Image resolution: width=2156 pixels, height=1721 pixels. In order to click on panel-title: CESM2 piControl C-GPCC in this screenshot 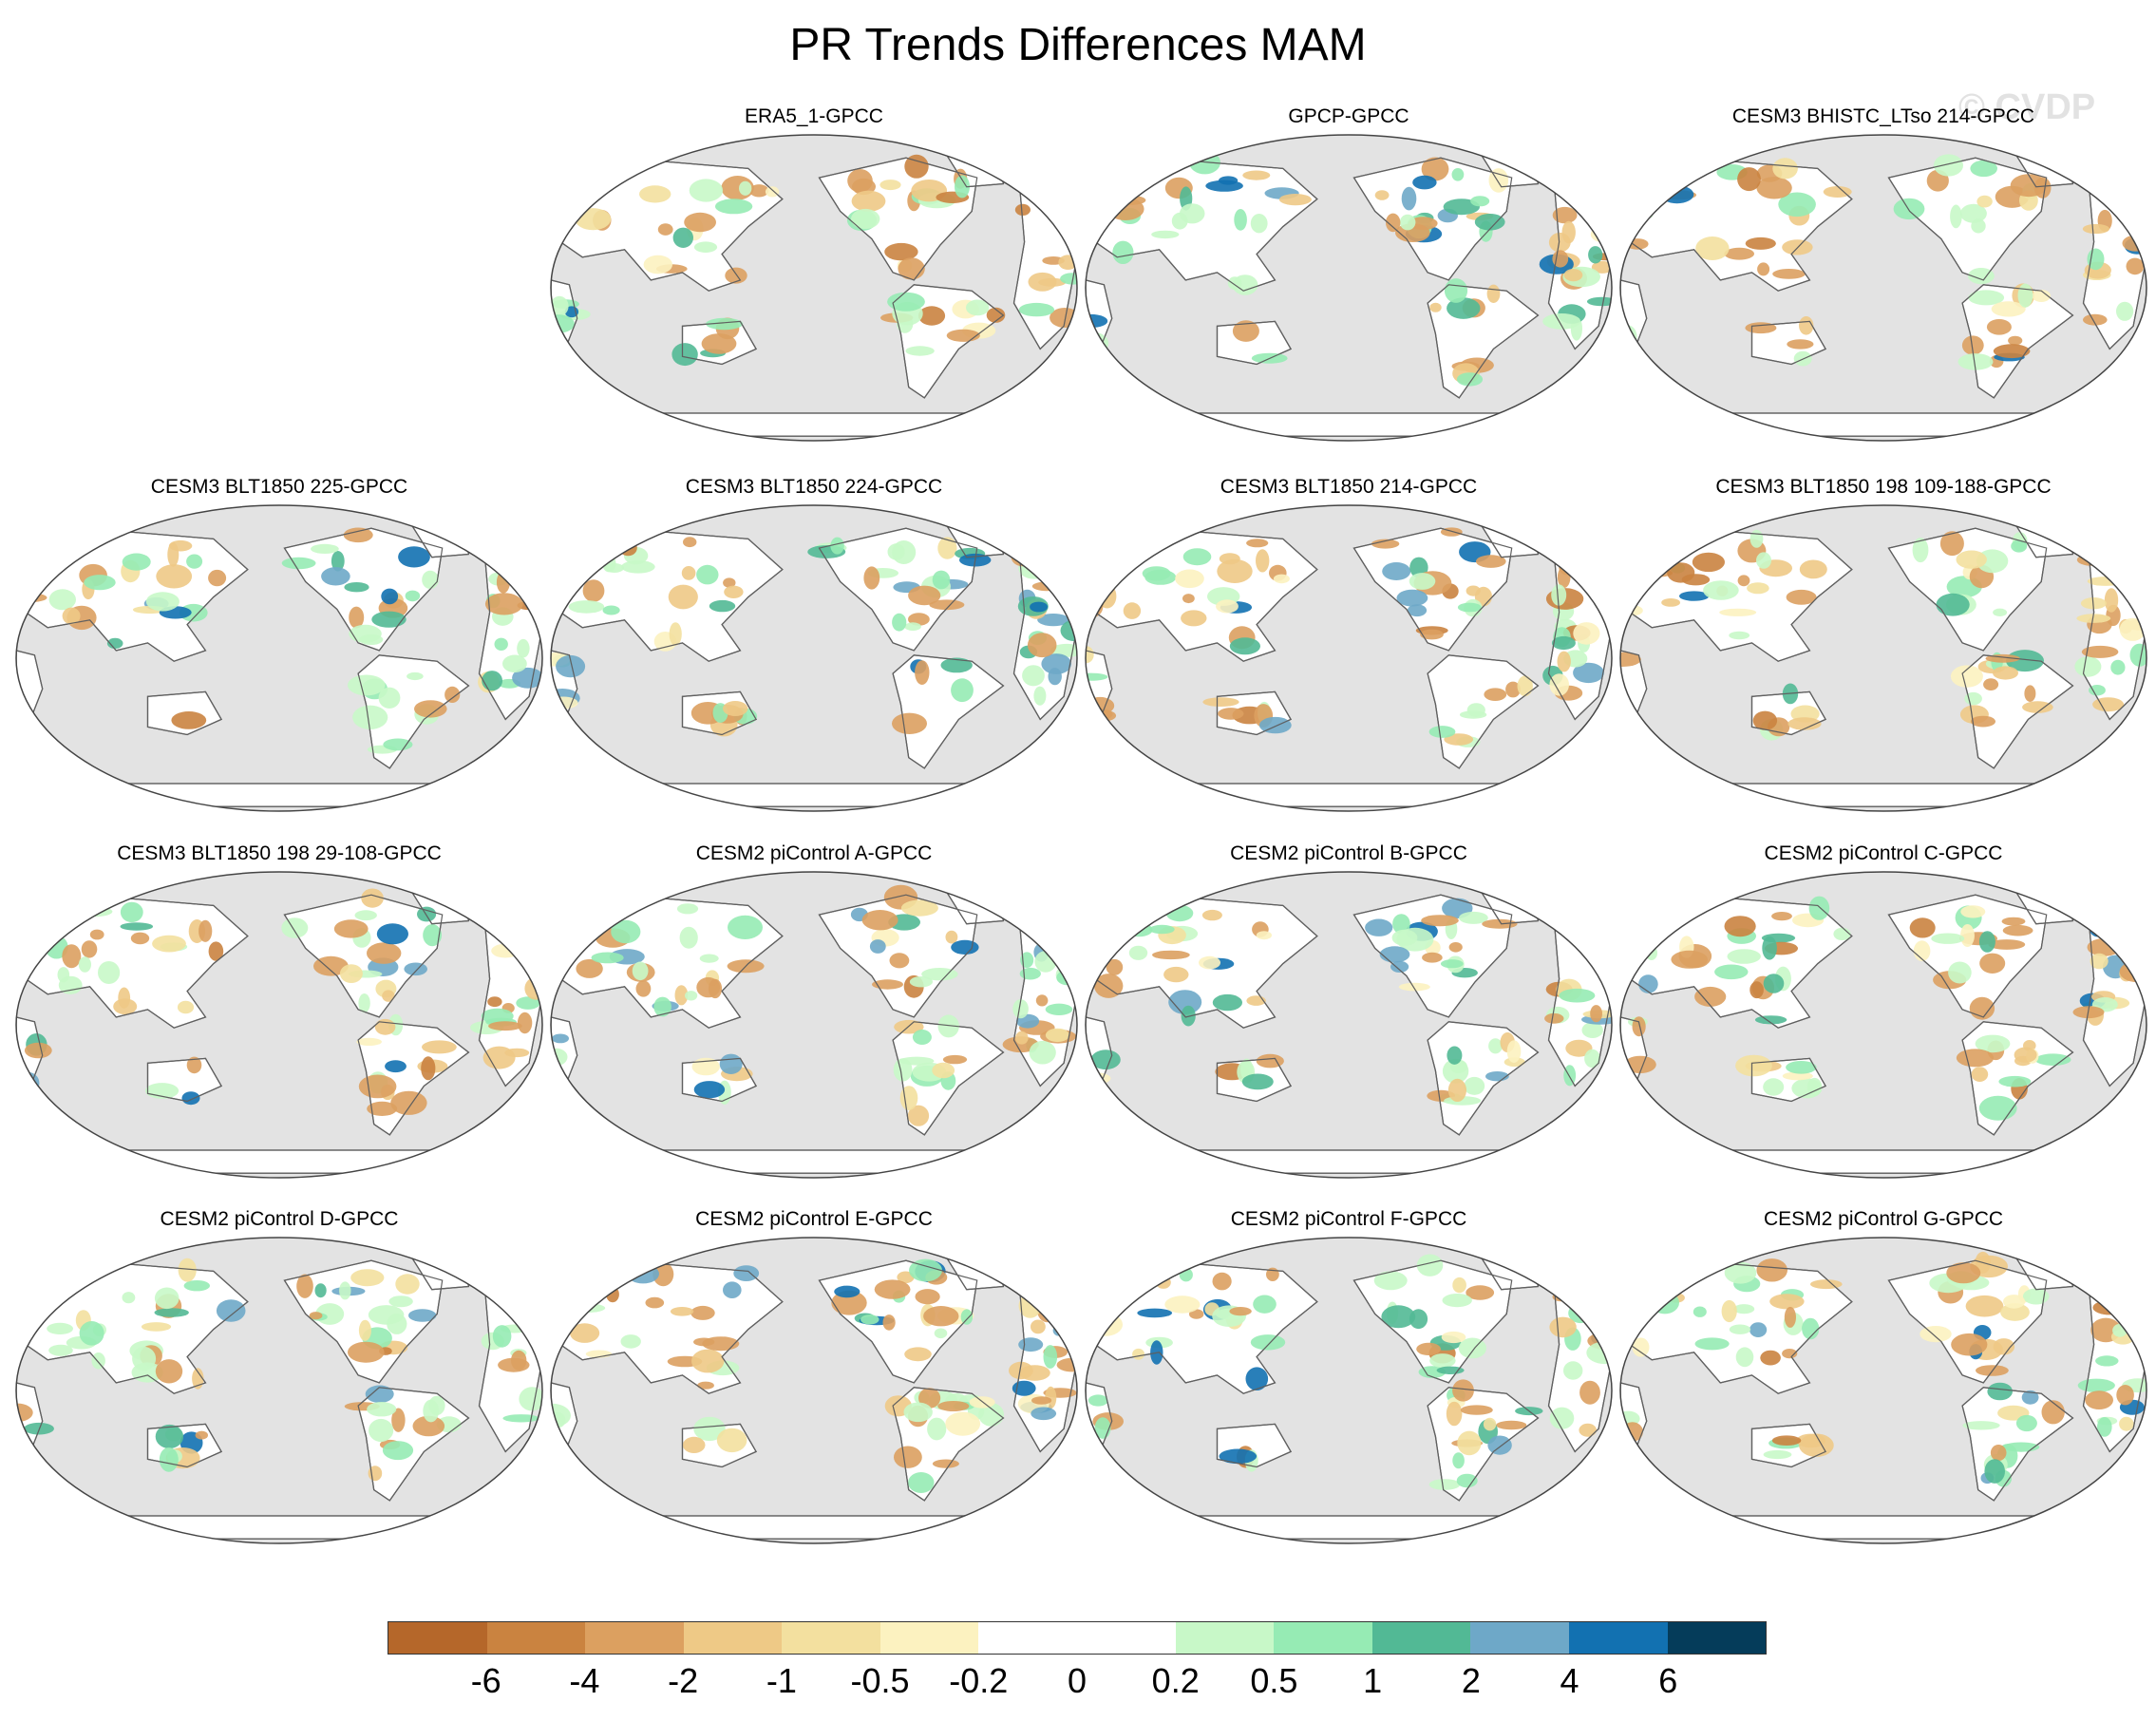, I will do `click(1884, 853)`.